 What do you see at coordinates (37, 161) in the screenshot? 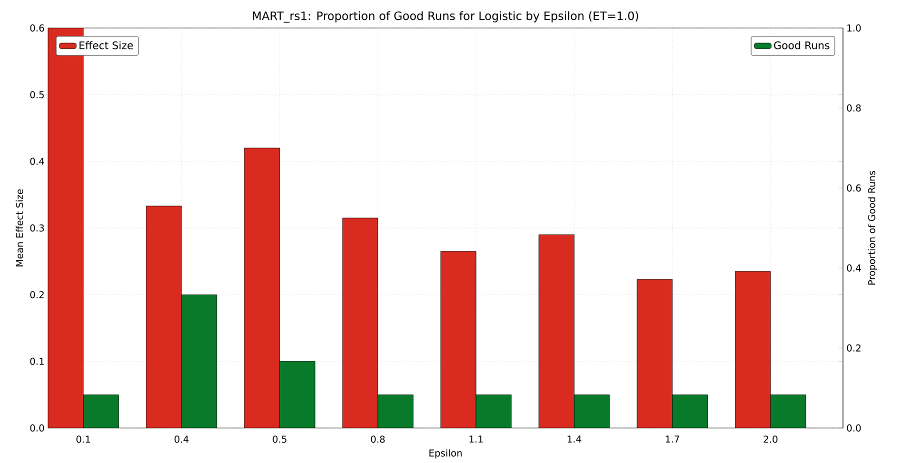
I see `y-tick-label: 0.4` at bounding box center [37, 161].